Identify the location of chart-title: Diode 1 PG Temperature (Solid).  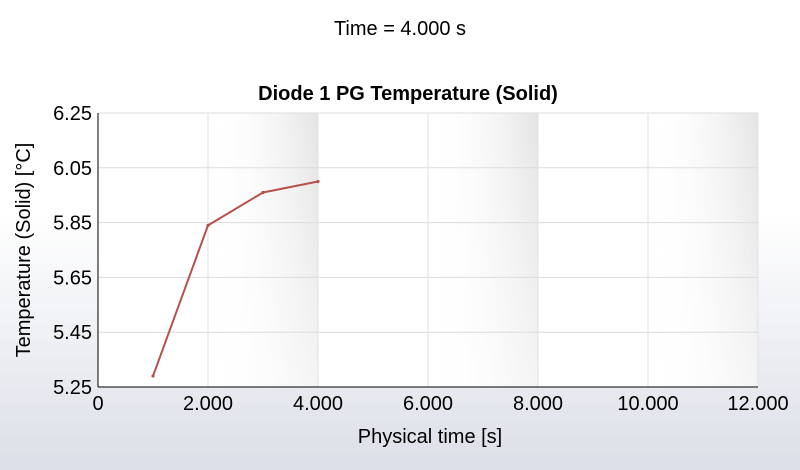
(408, 94).